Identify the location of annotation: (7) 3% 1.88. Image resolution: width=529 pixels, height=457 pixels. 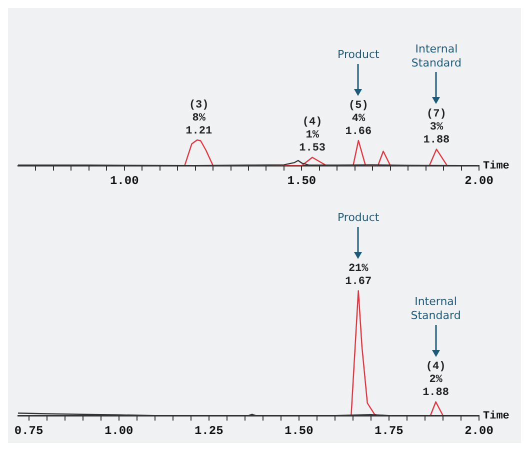
(436, 127).